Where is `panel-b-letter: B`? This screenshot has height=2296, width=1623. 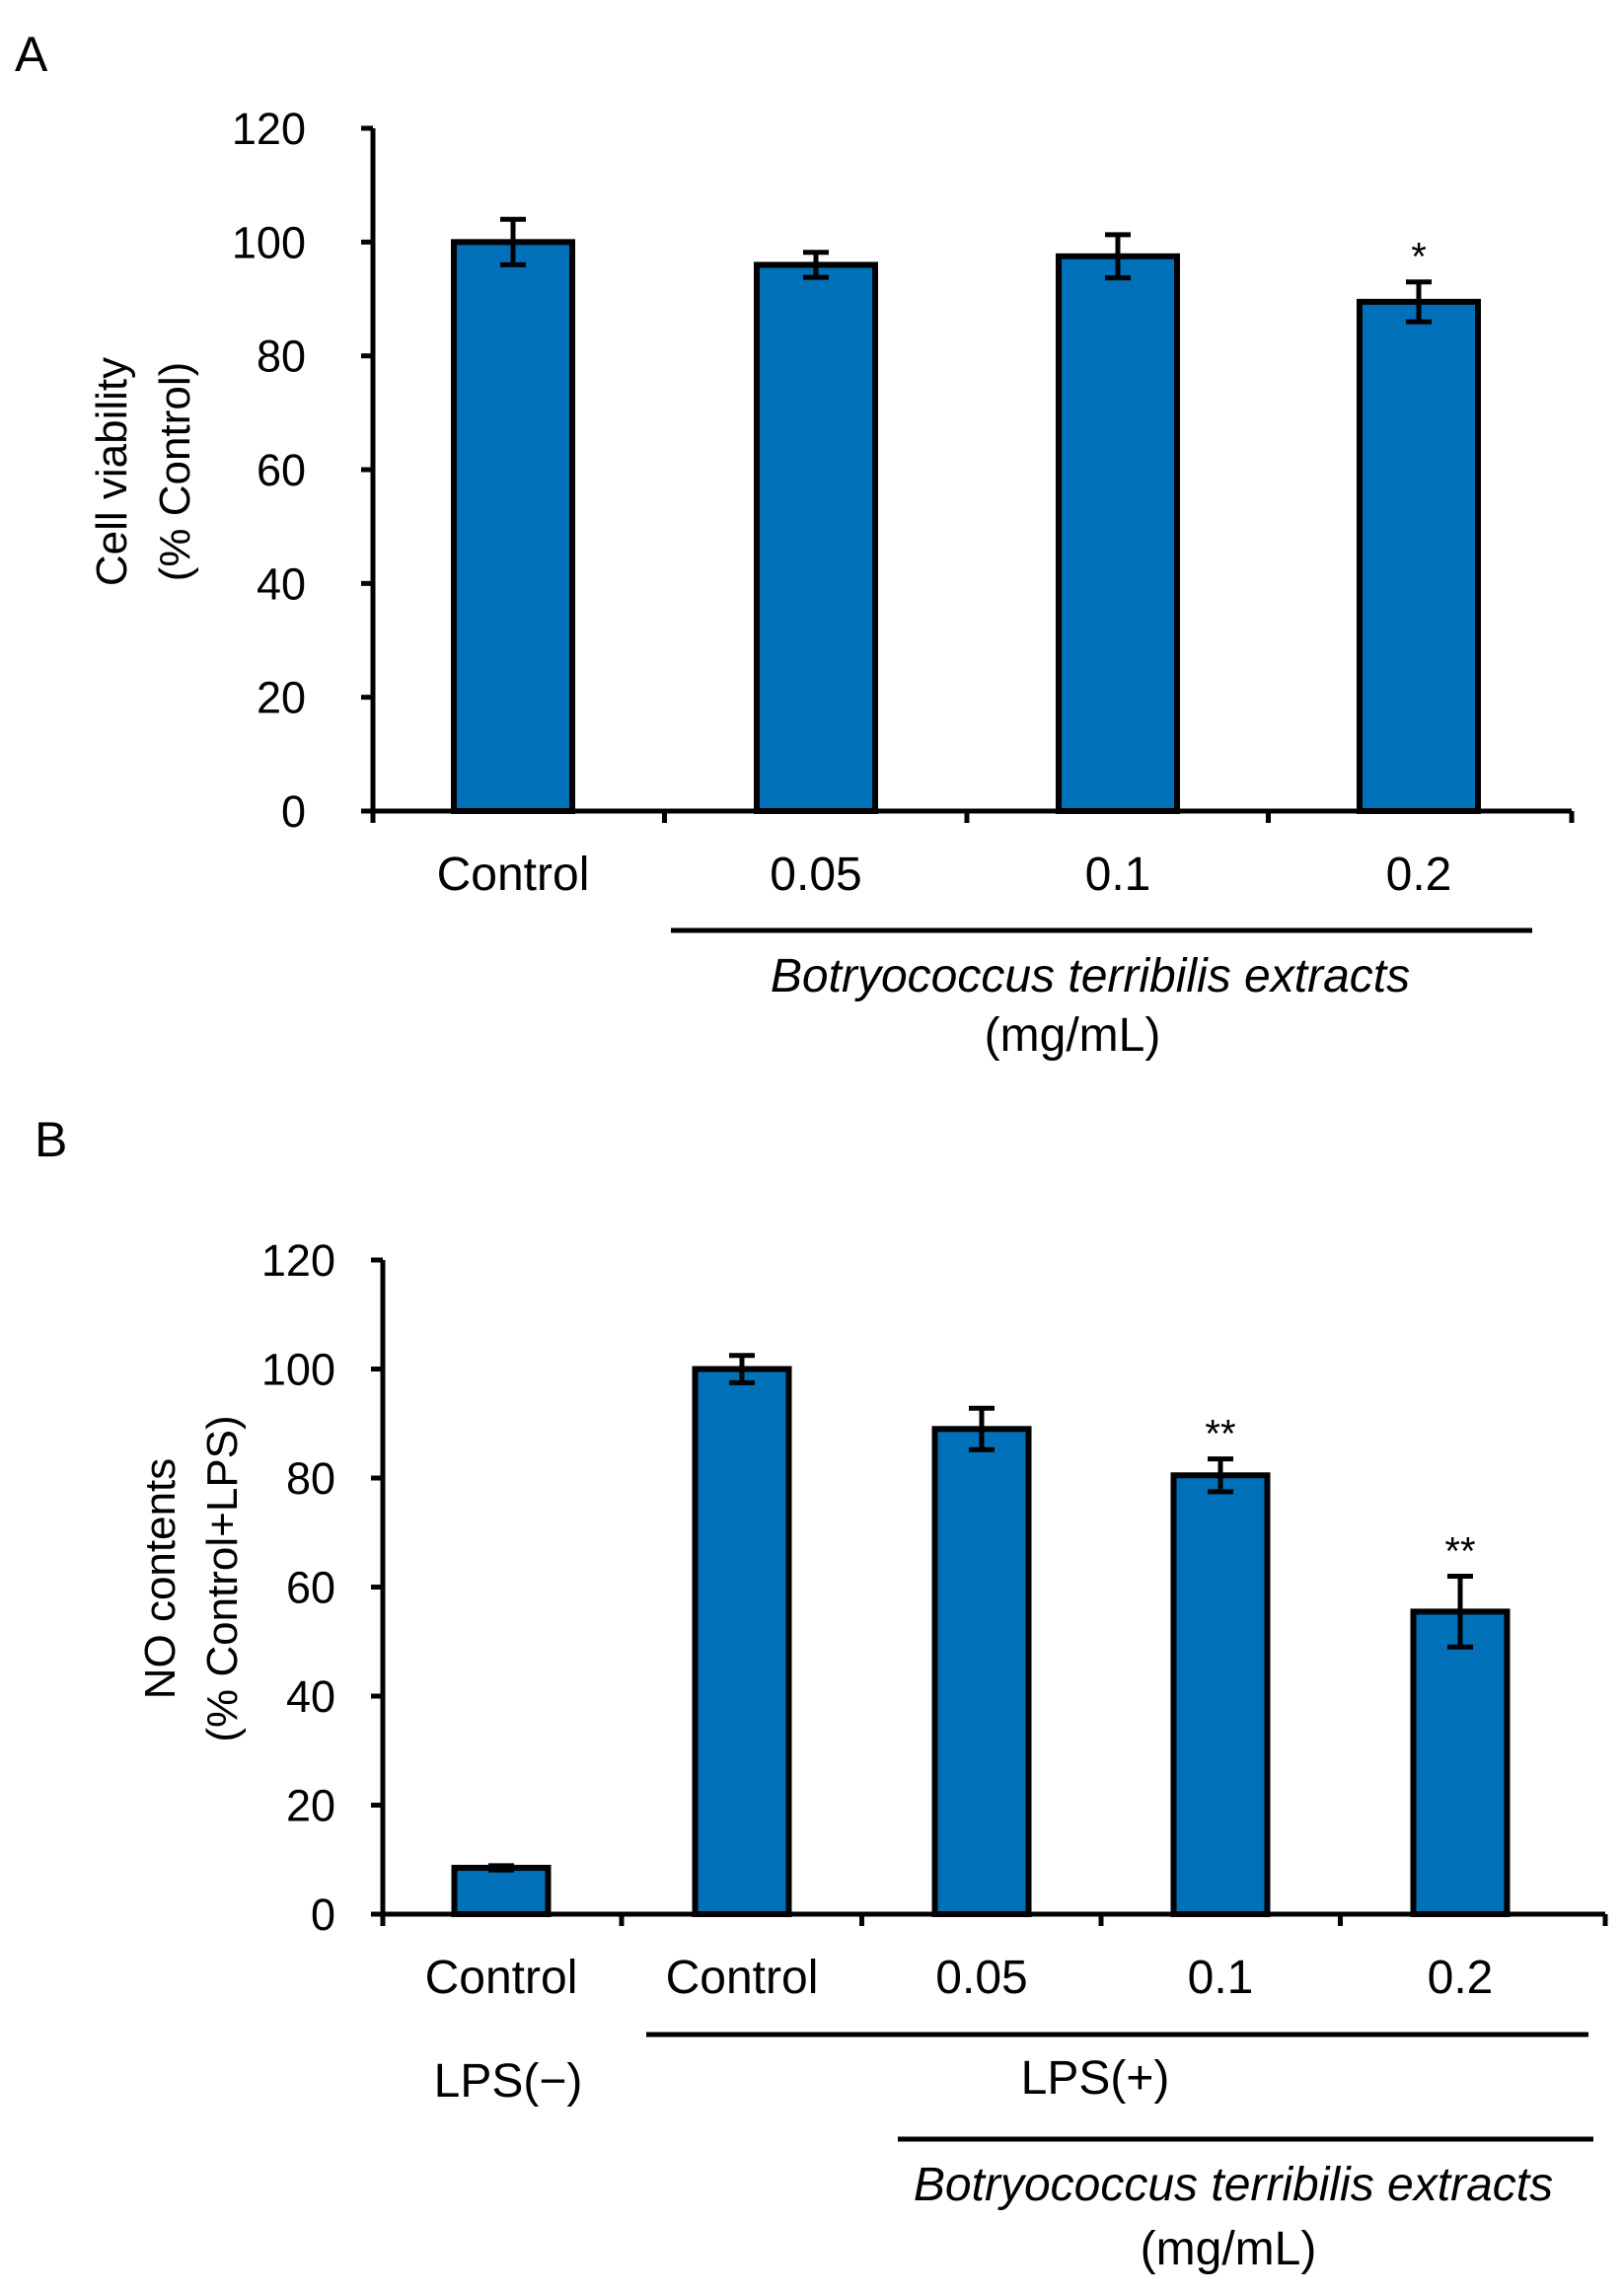 panel-b-letter: B is located at coordinates (51, 1140).